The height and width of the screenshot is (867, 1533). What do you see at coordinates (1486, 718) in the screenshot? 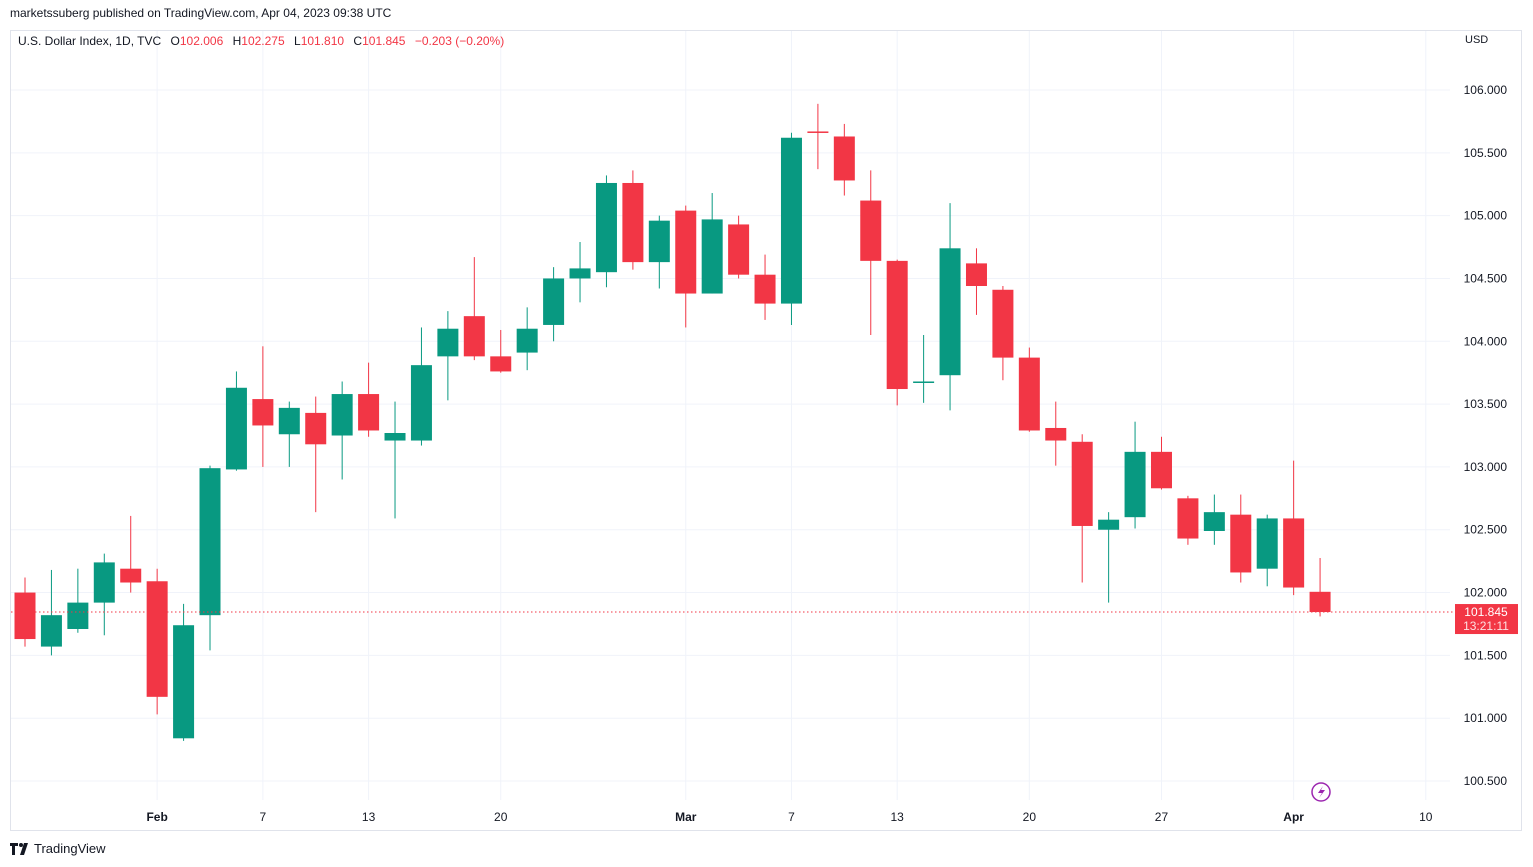
I see `y-tick-label: 101.000` at bounding box center [1486, 718].